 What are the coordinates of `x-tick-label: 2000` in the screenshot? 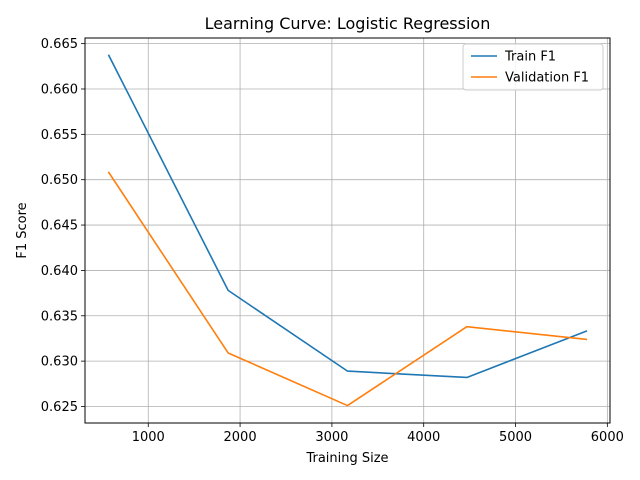 It's located at (240, 437).